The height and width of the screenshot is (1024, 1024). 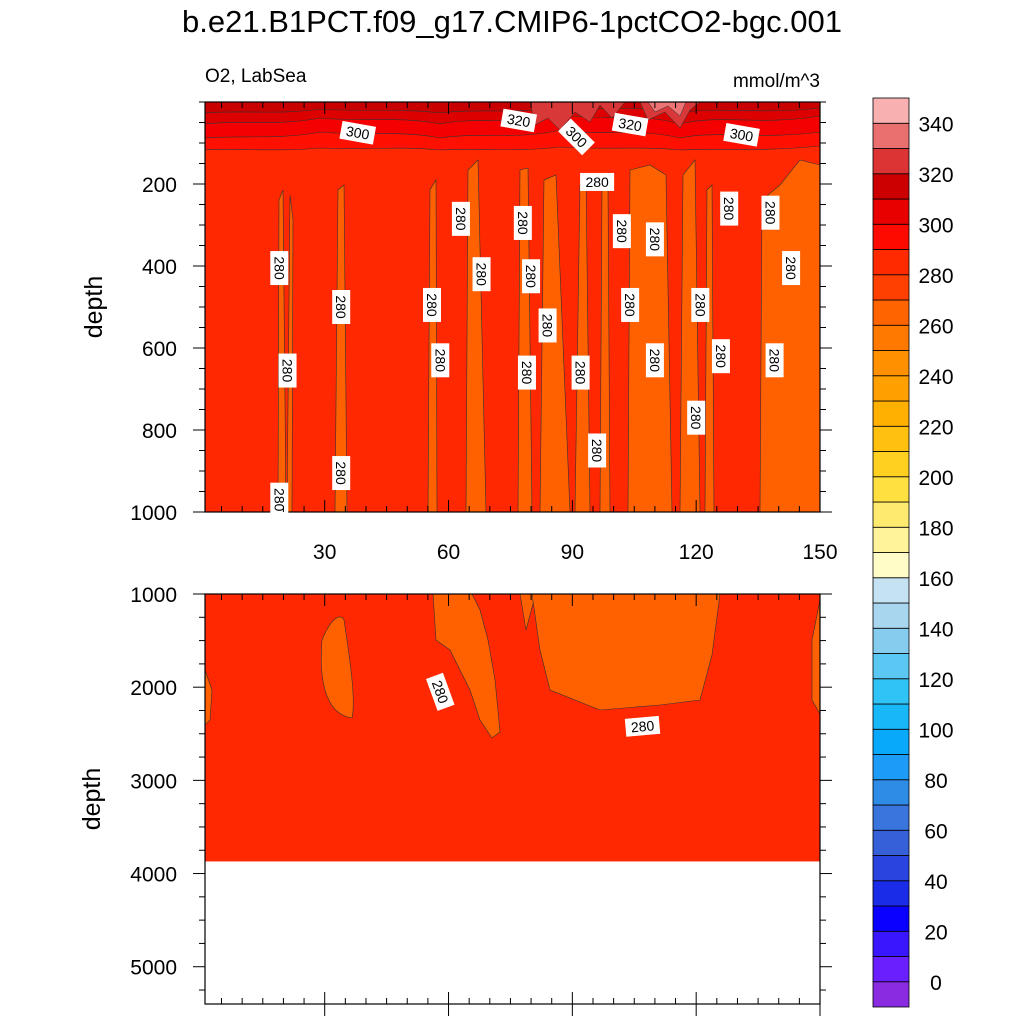 I want to click on x-tick-label: 30, so click(x=324, y=552).